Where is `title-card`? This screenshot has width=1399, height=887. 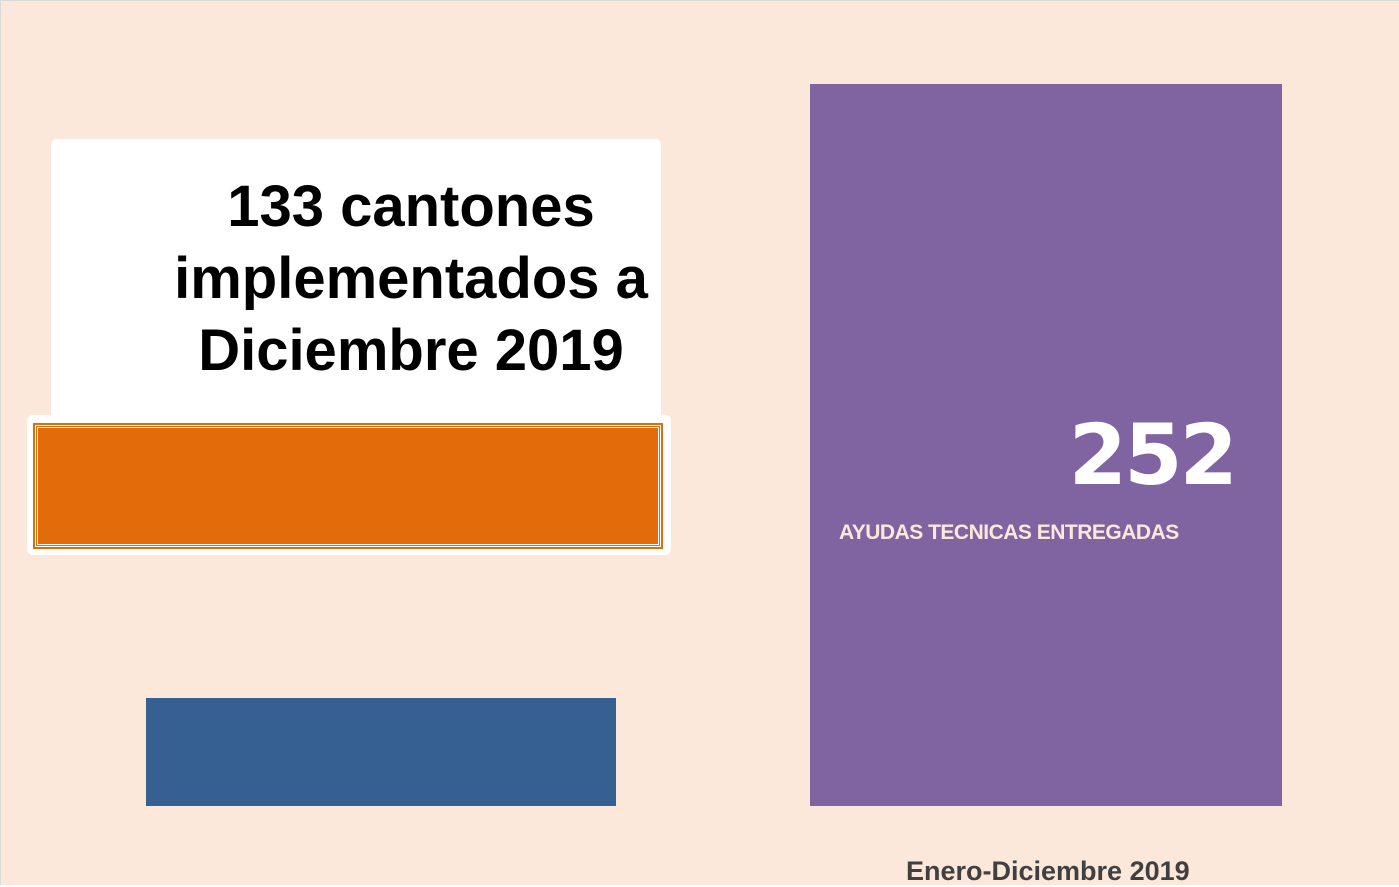 title-card is located at coordinates (356, 284).